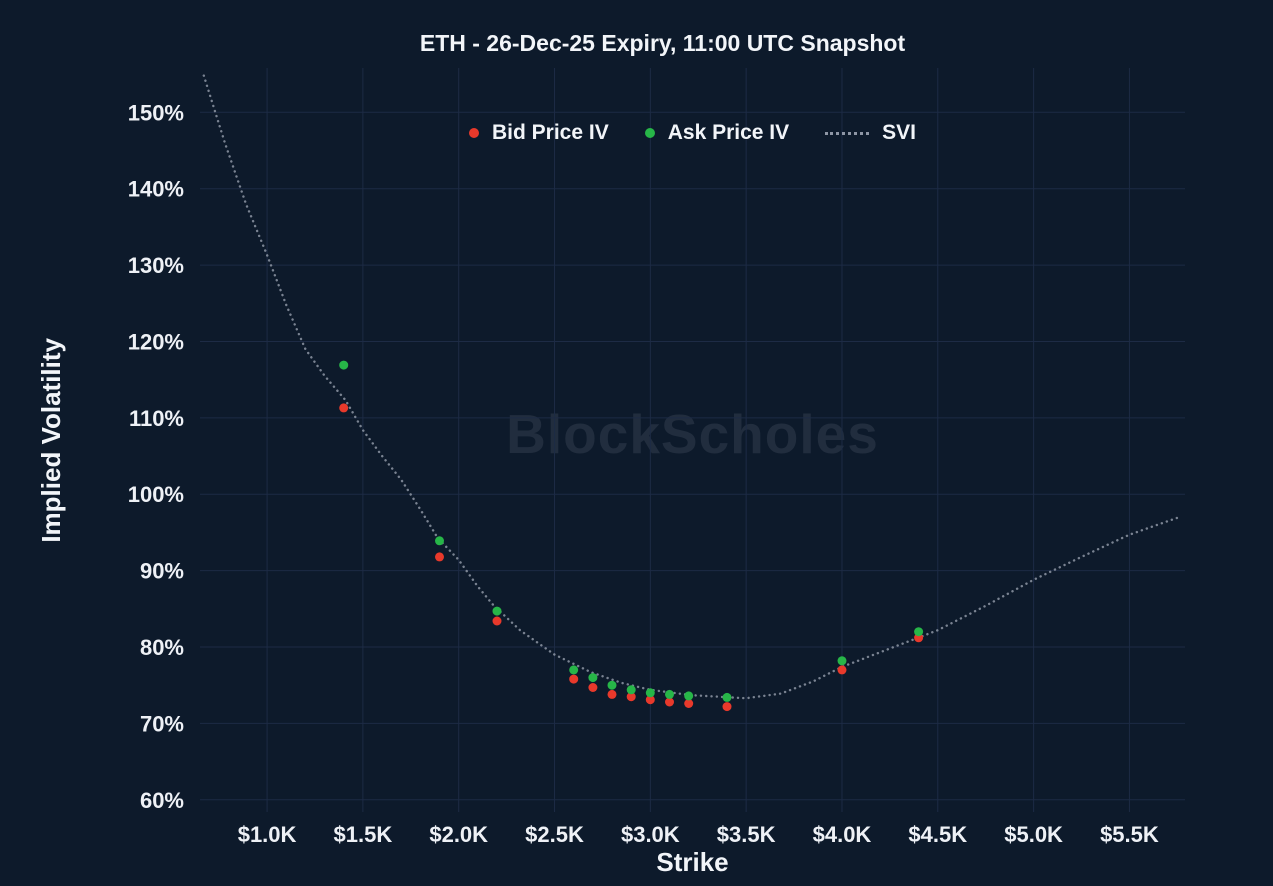  Describe the element at coordinates (156, 112) in the screenshot. I see `y-tick-label: 150%` at that location.